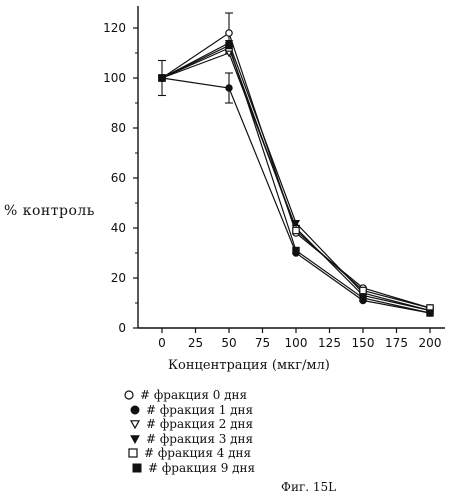 This screenshot has width=468, height=500. Describe the element at coordinates (118, 278) in the screenshot. I see `y-tick-label: 20` at that location.